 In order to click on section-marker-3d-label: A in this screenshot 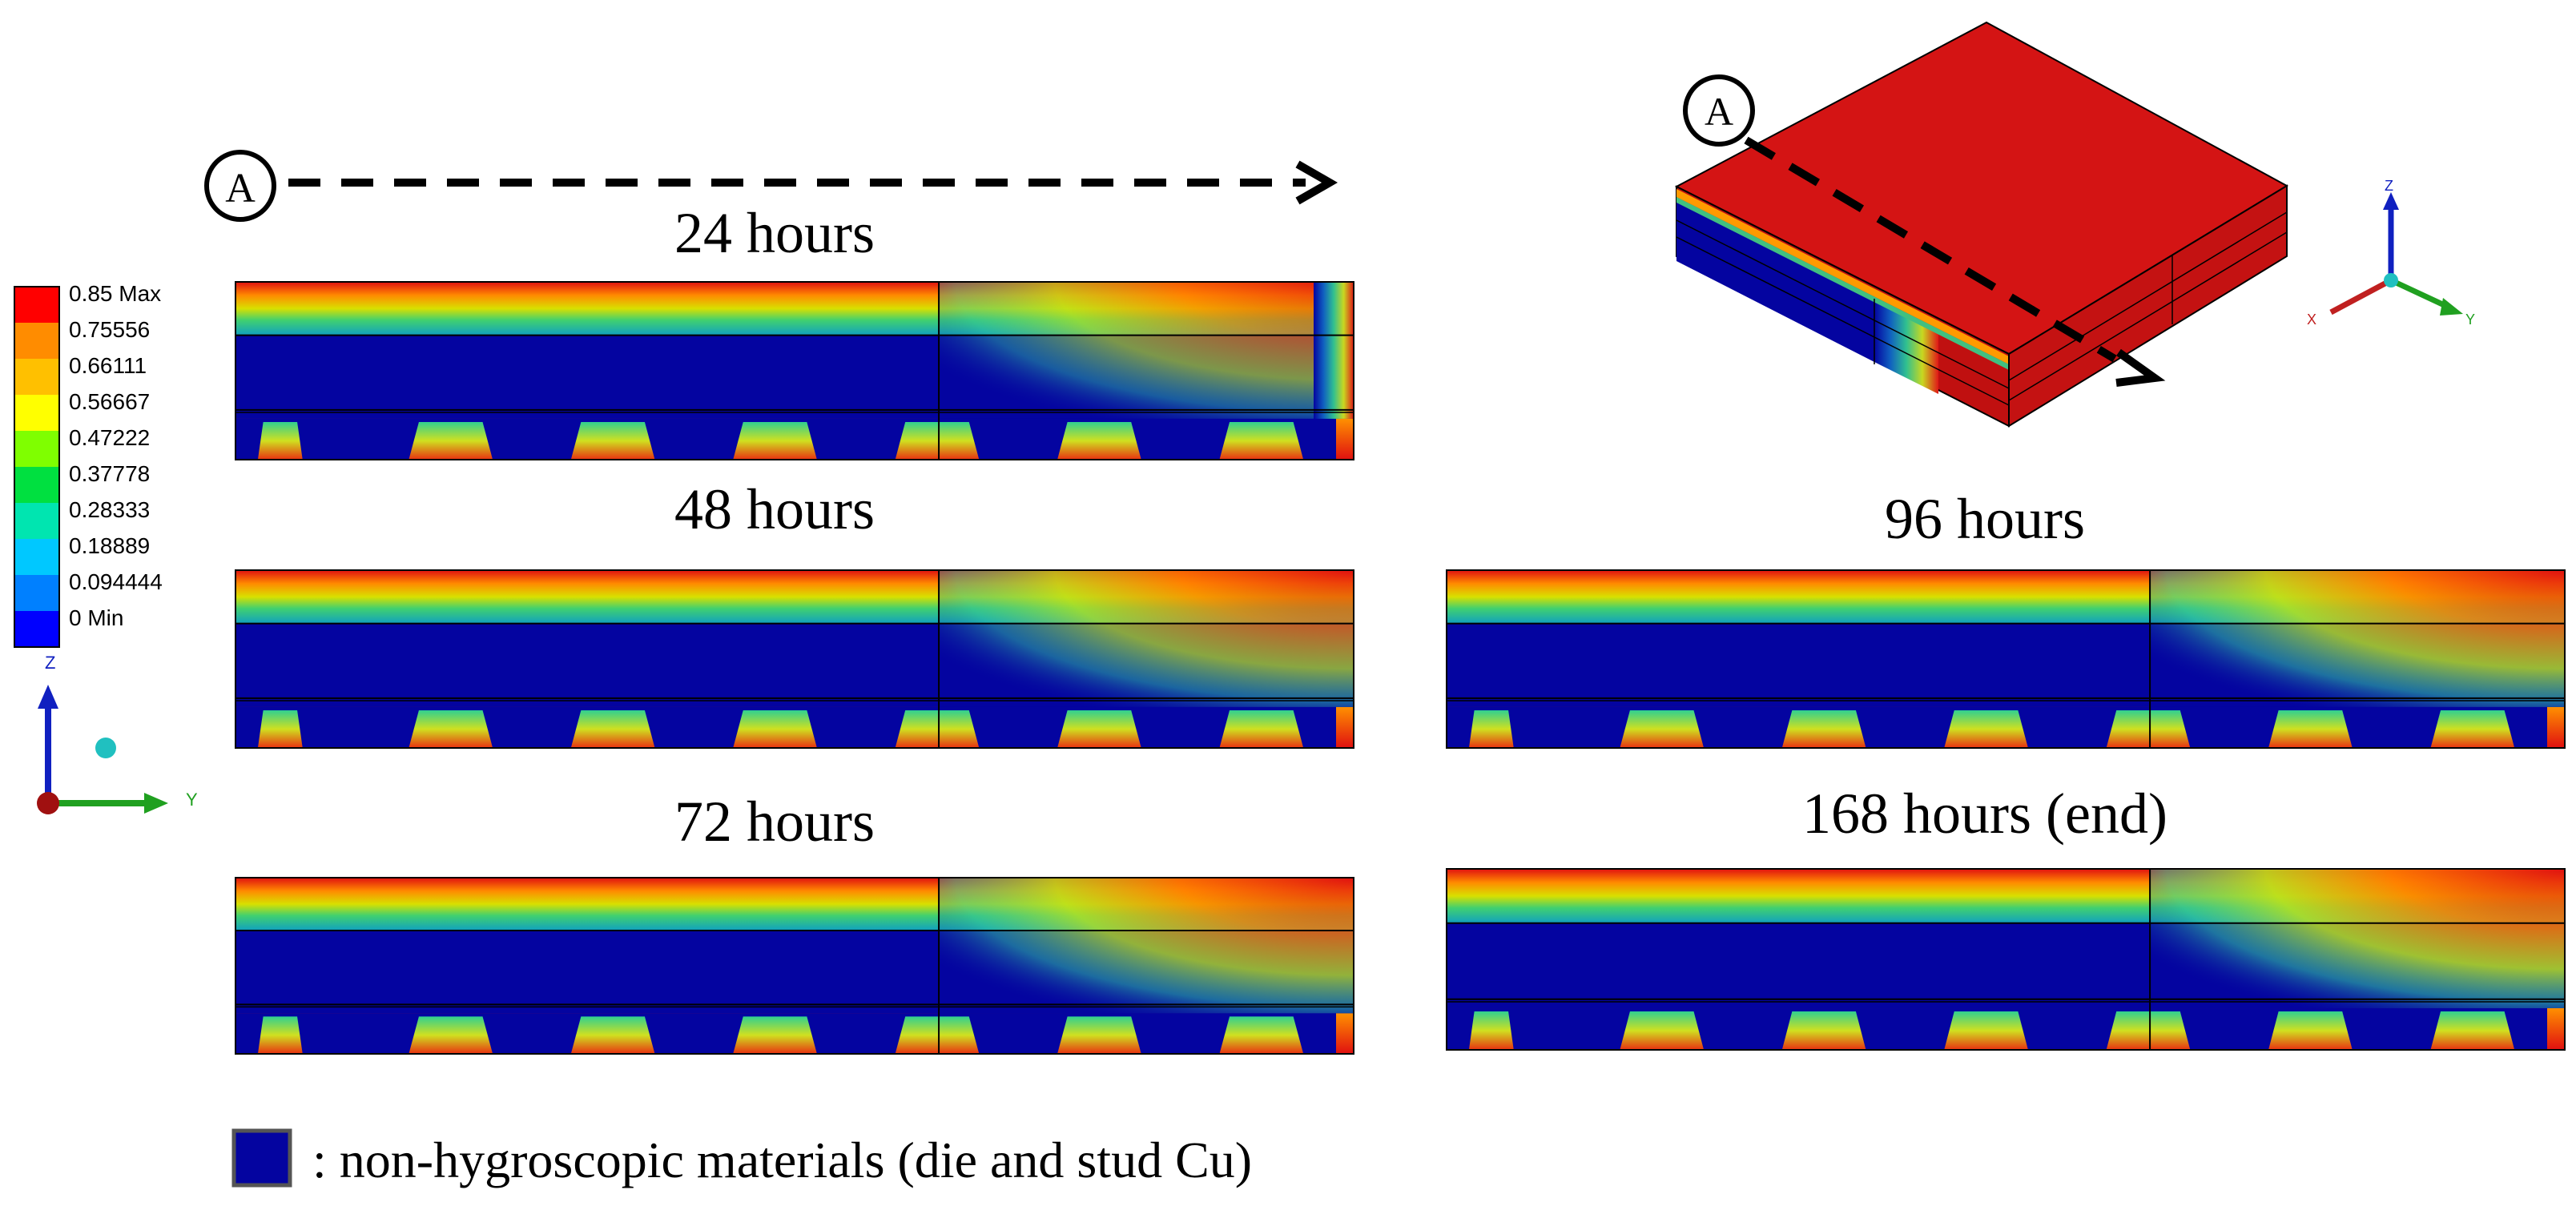, I will do `click(1719, 111)`.